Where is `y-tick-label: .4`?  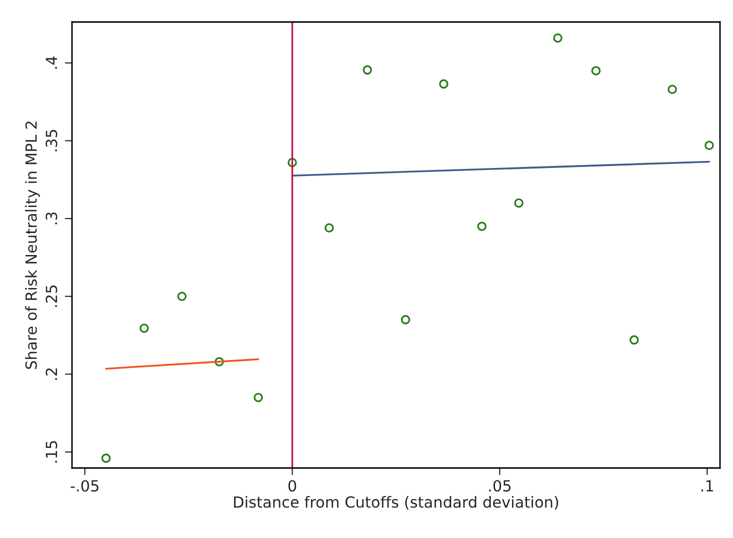 y-tick-label: .4 is located at coordinates (52, 62).